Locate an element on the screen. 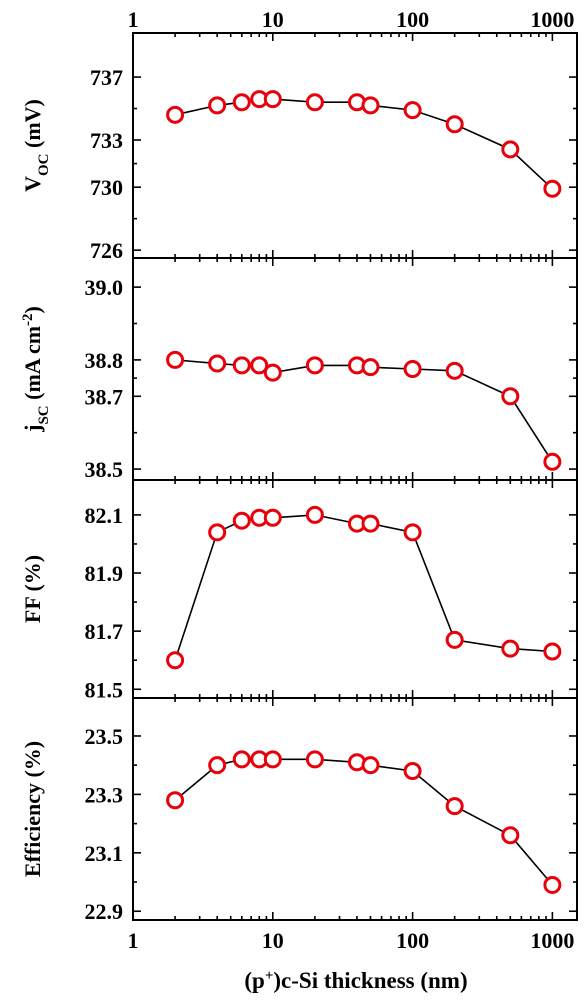  y-tick-label: 39.0 is located at coordinates (104, 287).